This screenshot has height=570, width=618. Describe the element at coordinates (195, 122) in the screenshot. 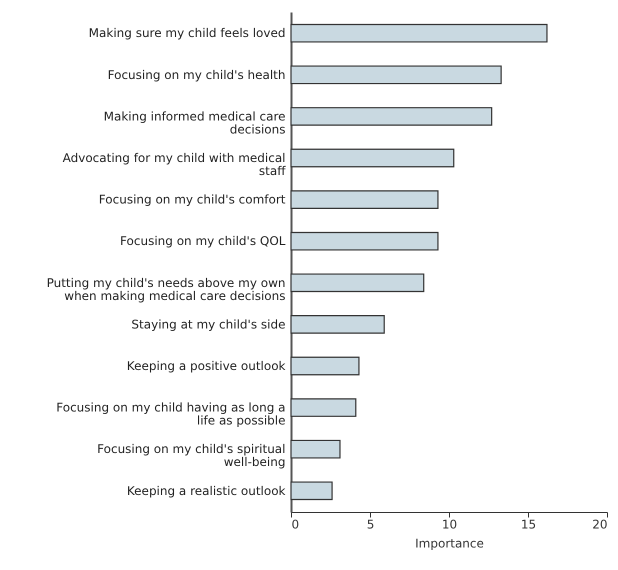

I see `y-tick-label: Making informed medical care decisions` at that location.